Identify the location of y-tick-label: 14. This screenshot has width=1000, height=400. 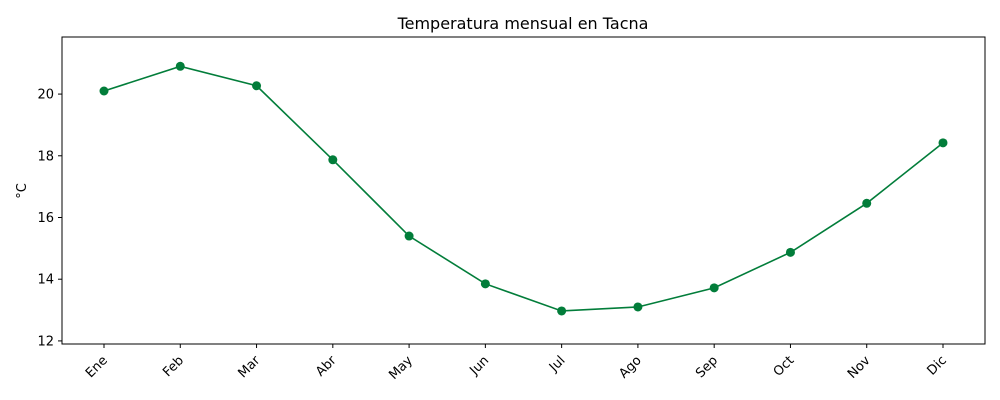
(45, 280).